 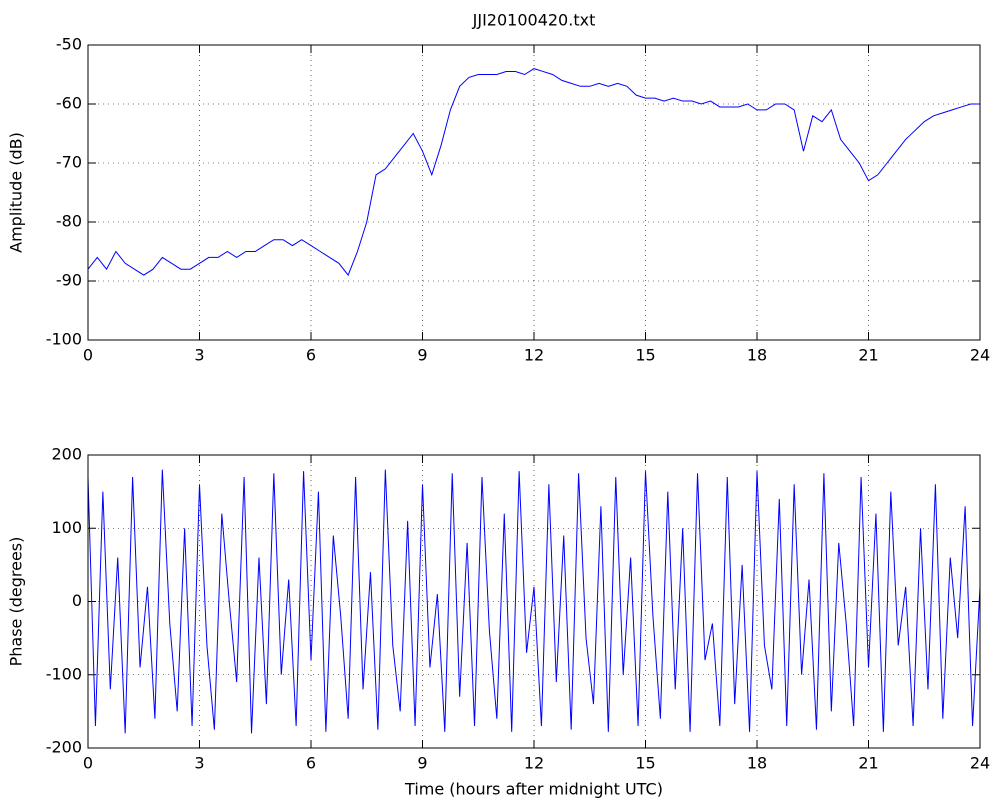 I want to click on y-tick-label: 0, so click(x=77, y=600).